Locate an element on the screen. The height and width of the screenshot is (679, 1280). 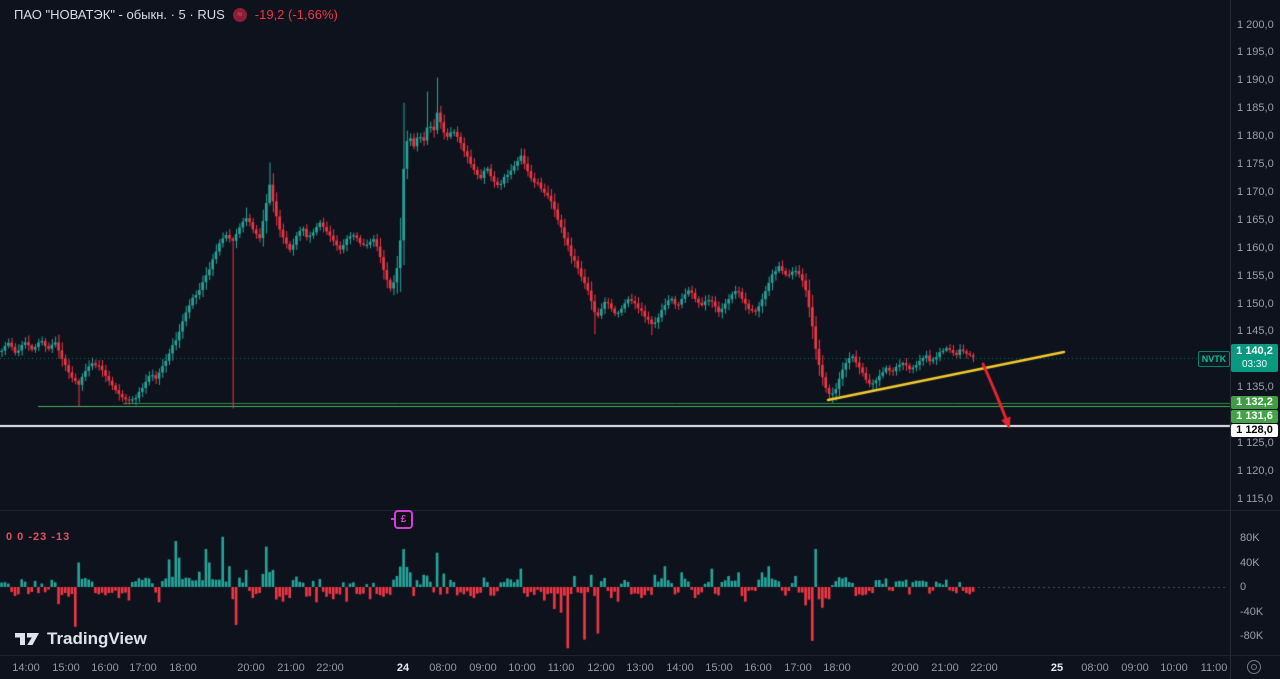
price-axis-label: 1 190,0 is located at coordinates (1255, 80).